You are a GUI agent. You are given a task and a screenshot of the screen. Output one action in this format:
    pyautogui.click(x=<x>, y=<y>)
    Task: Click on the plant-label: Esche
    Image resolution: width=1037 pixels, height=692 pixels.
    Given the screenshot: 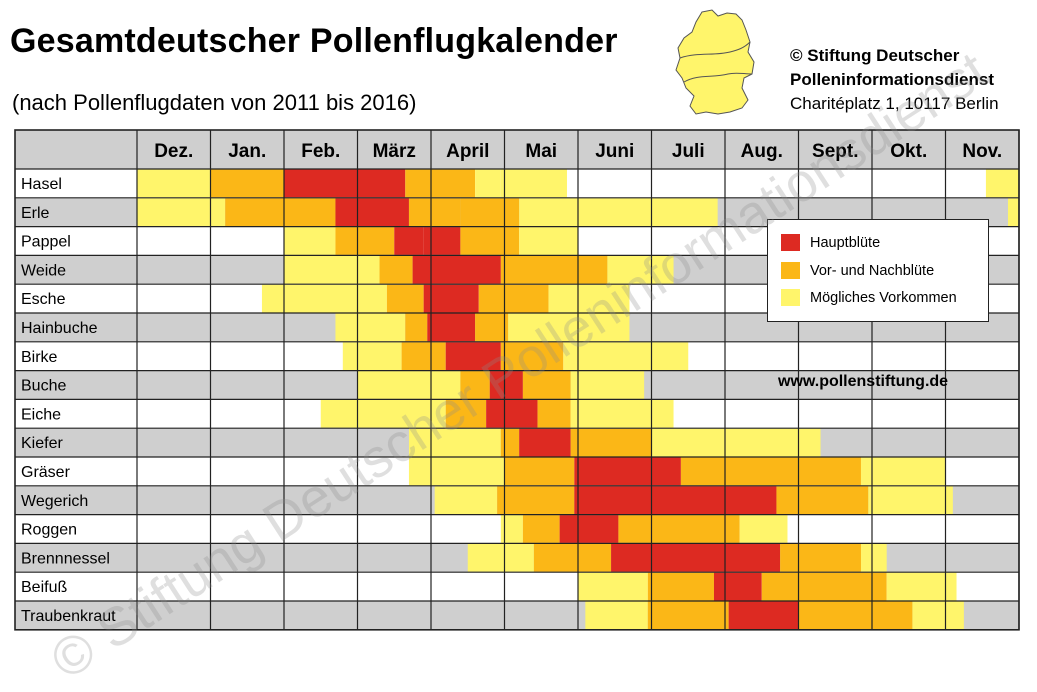 What is the action you would take?
    pyautogui.click(x=43, y=299)
    